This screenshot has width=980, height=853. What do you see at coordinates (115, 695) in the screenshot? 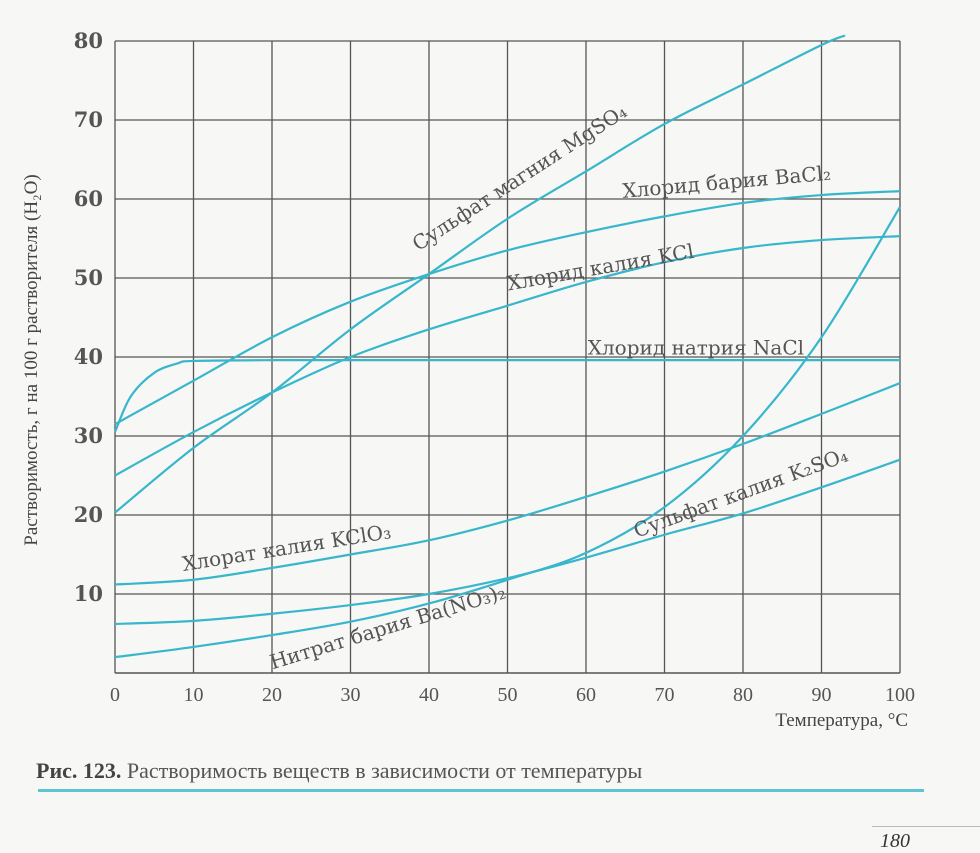
I see `x-tick-label: 0` at bounding box center [115, 695].